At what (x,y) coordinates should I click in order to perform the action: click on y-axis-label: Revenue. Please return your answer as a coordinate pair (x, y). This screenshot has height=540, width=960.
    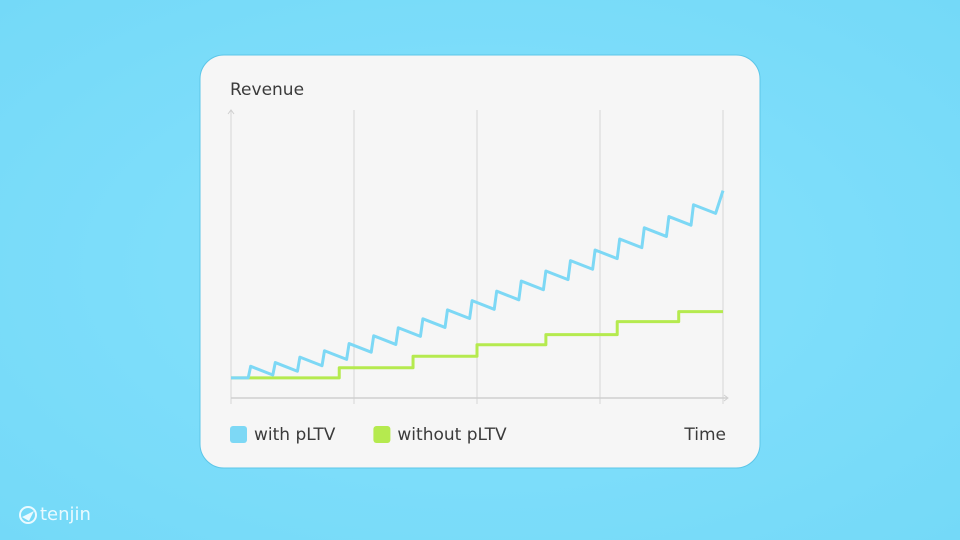
    Looking at the image, I should click on (267, 90).